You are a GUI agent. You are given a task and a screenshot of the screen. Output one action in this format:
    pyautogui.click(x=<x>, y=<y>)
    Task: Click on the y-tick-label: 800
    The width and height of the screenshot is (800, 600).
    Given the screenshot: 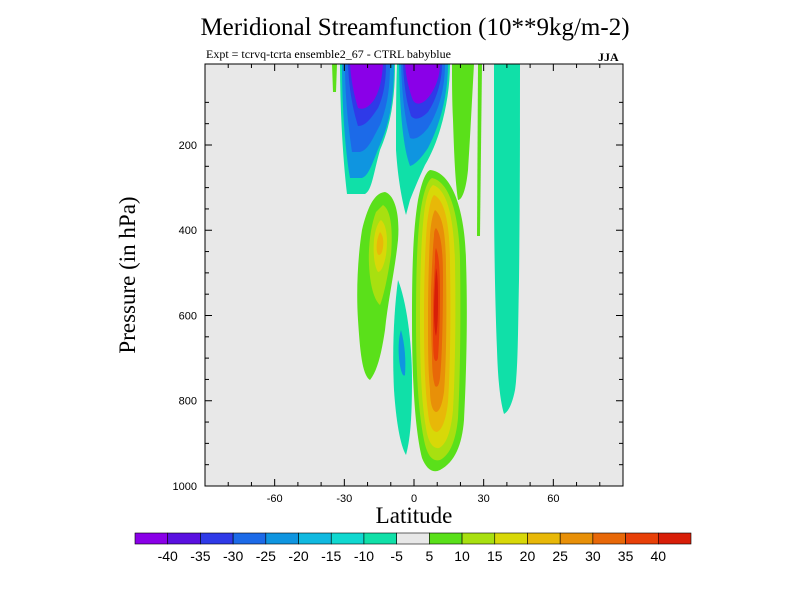 What is the action you would take?
    pyautogui.click(x=188, y=402)
    